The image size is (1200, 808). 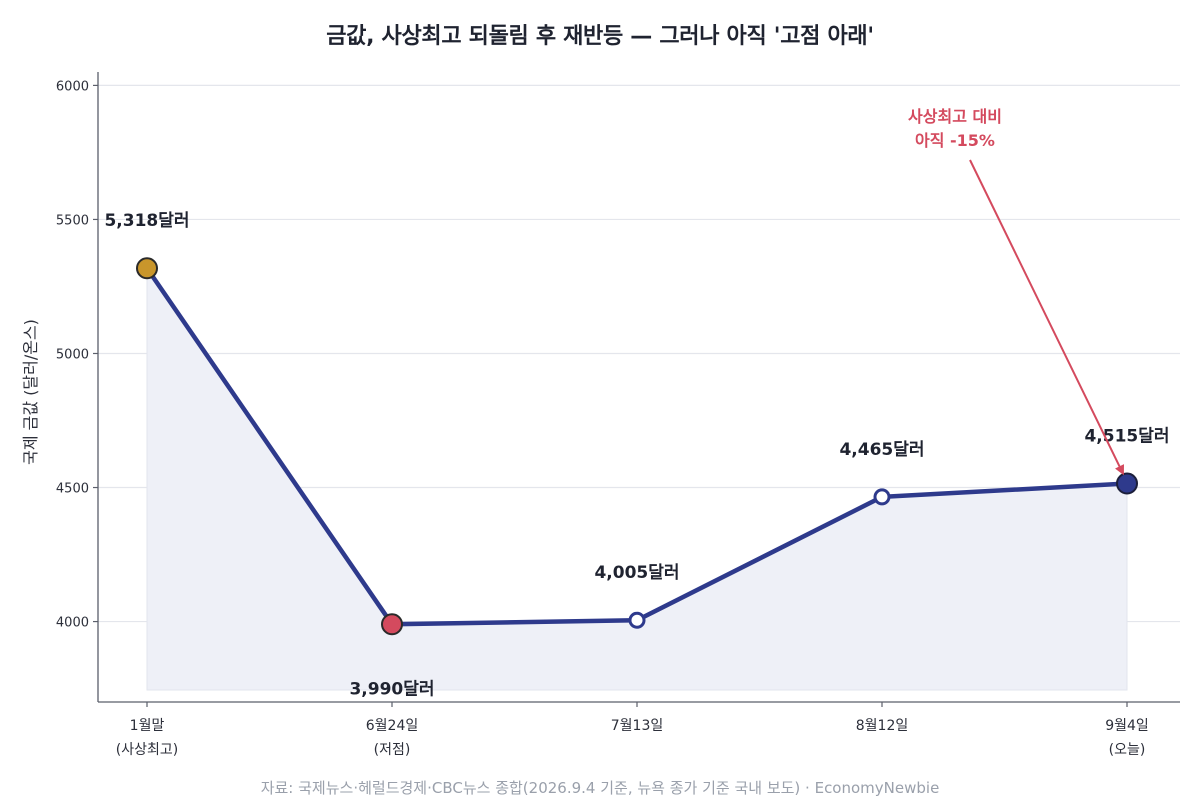 I want to click on data-label: 4,465달러, so click(x=881, y=449).